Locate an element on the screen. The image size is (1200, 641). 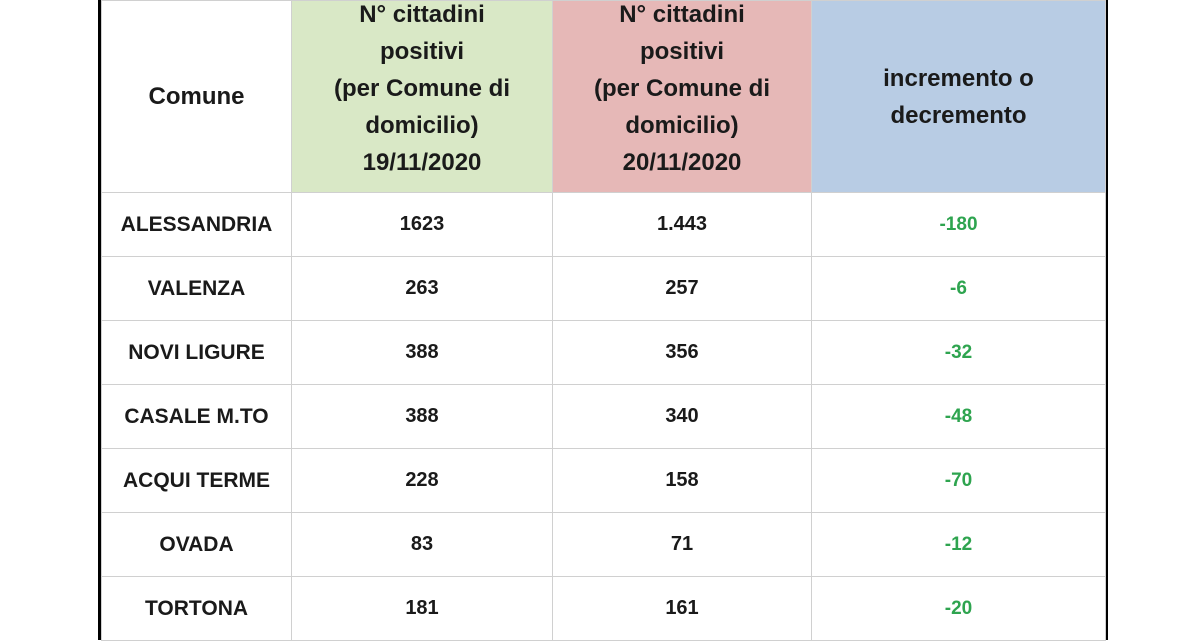
cell-positivi-20-11: 71 is located at coordinates (682, 544).